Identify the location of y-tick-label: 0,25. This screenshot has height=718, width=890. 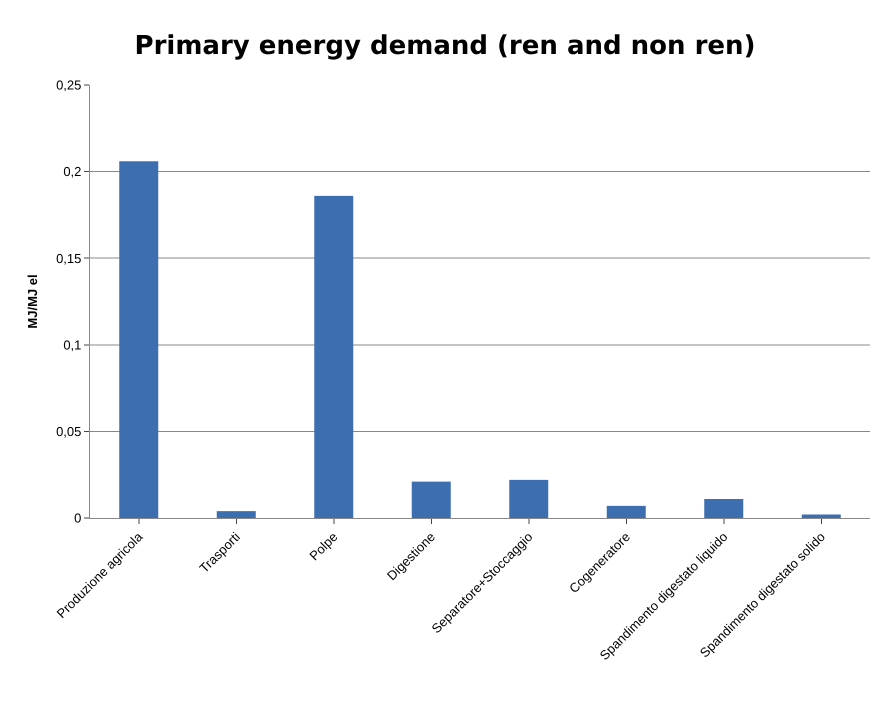
(69, 85).